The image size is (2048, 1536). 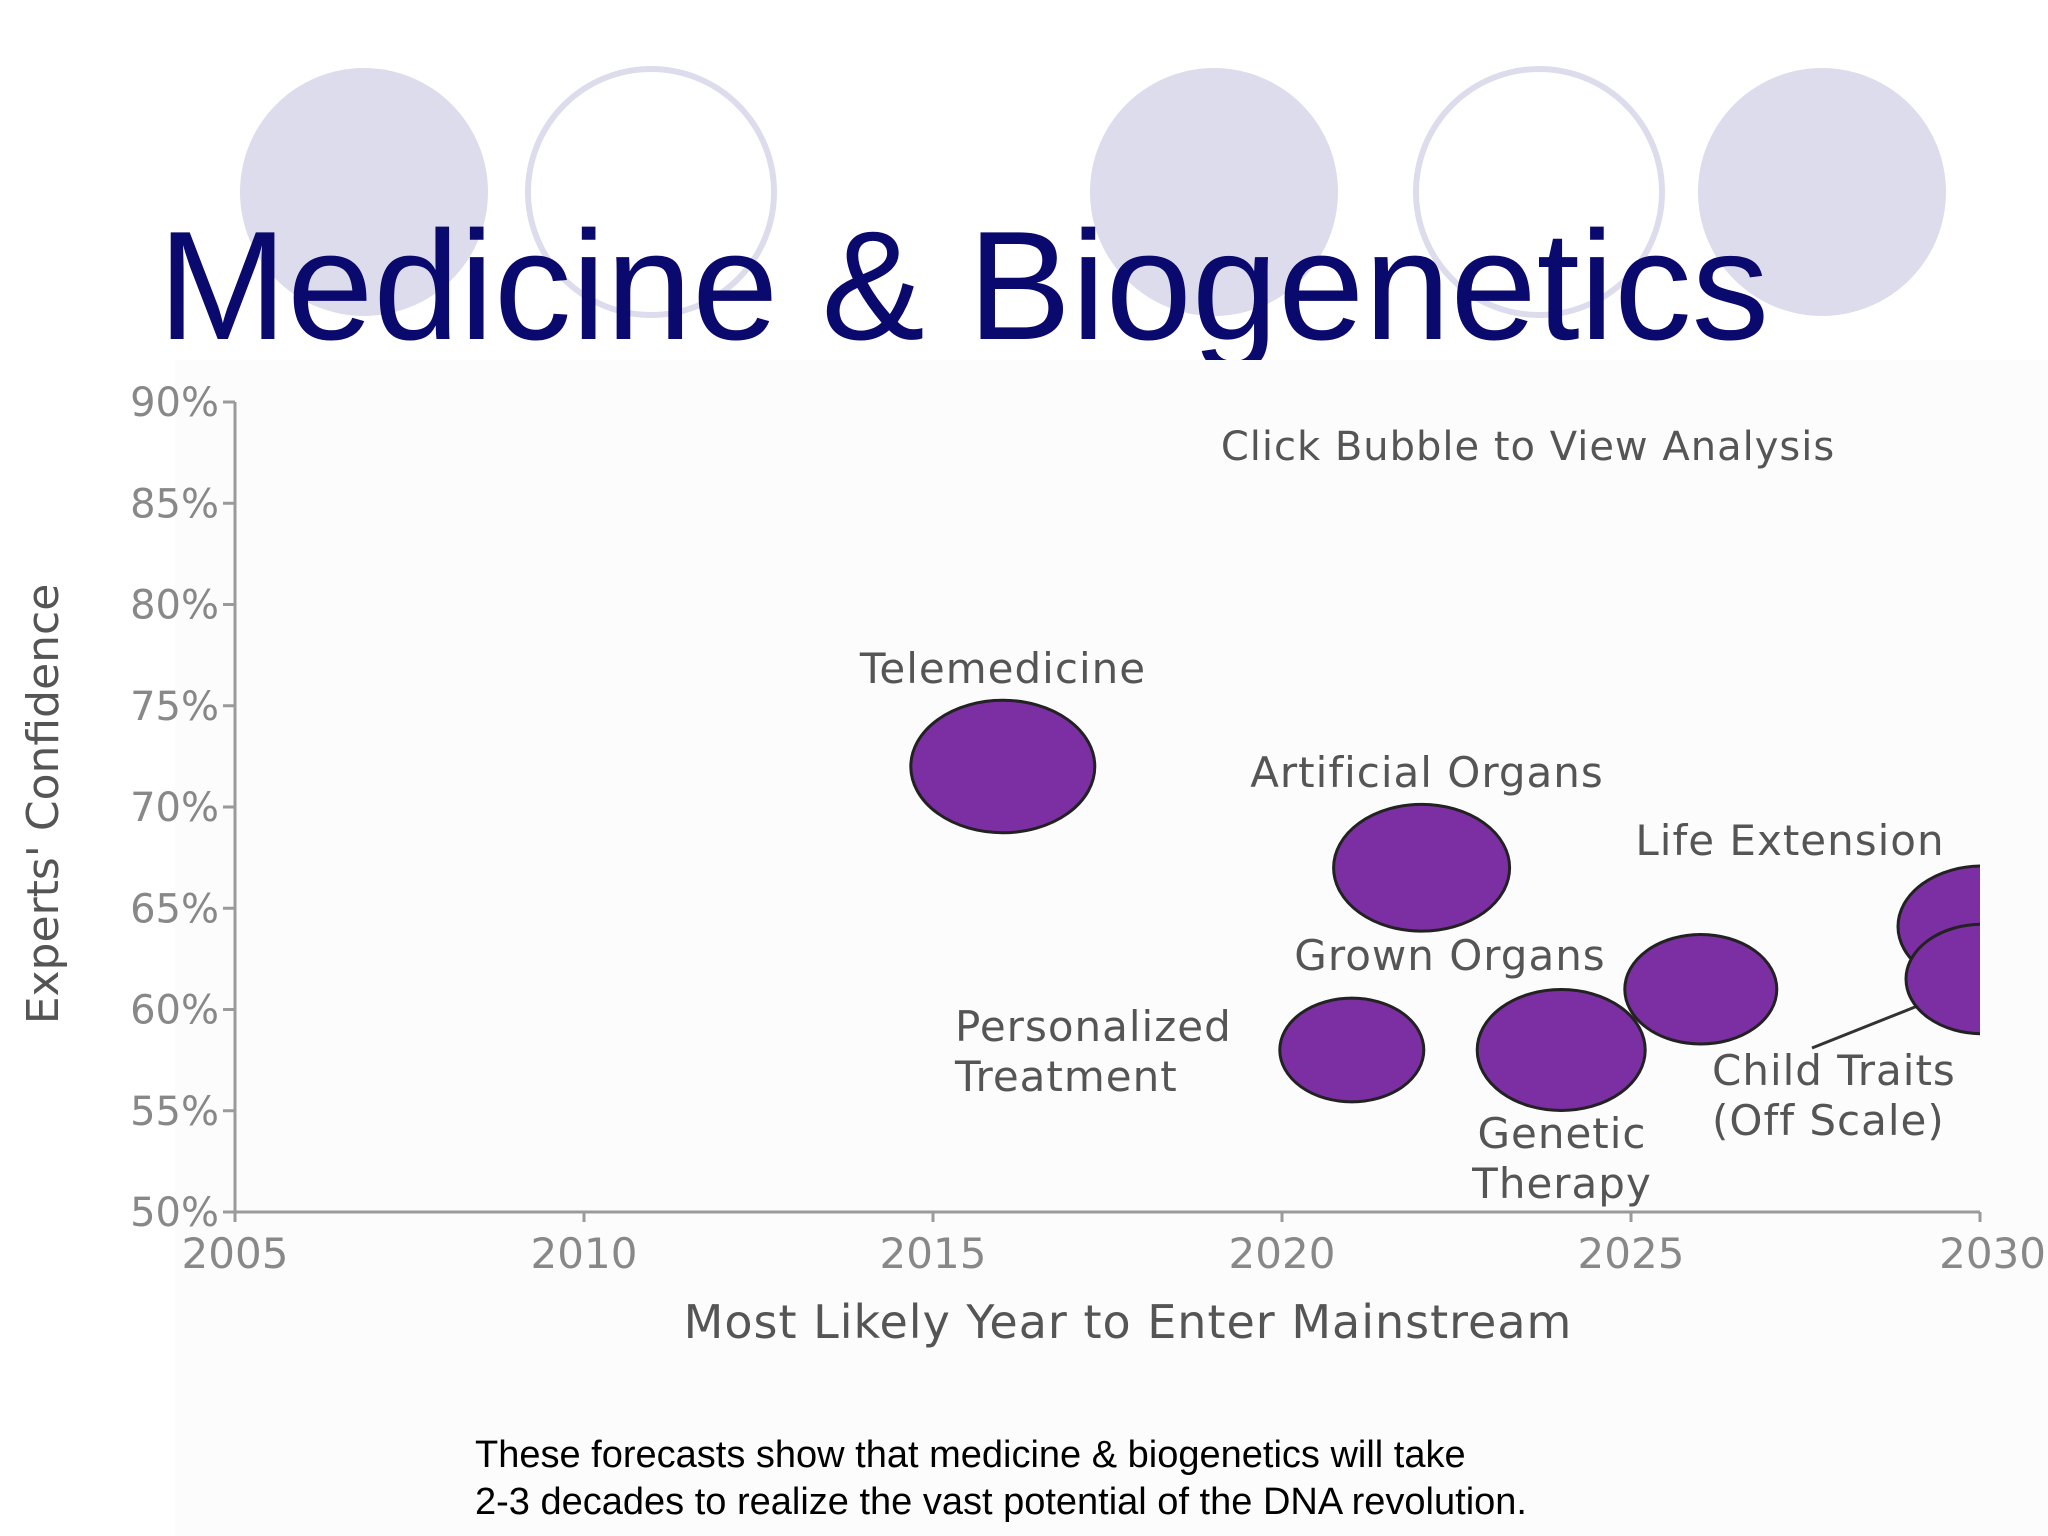 I want to click on y-tick-label: 80%, so click(x=174, y=606).